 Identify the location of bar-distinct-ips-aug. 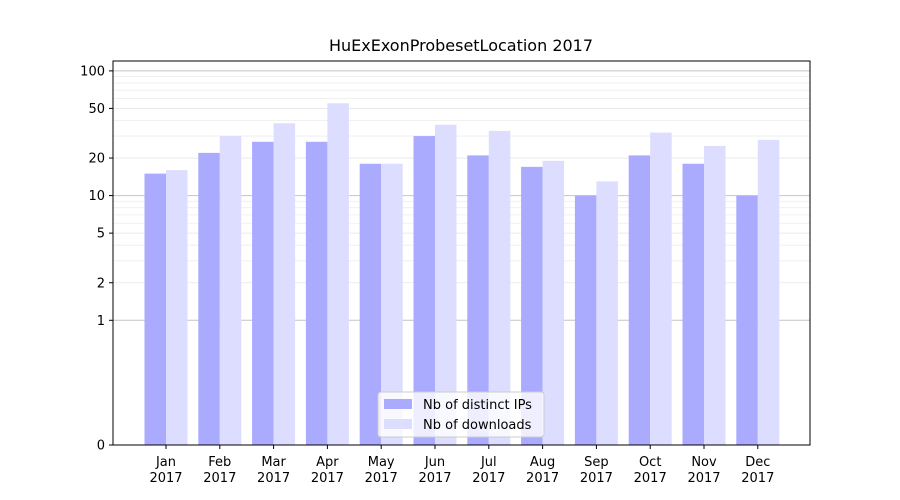
(532, 305).